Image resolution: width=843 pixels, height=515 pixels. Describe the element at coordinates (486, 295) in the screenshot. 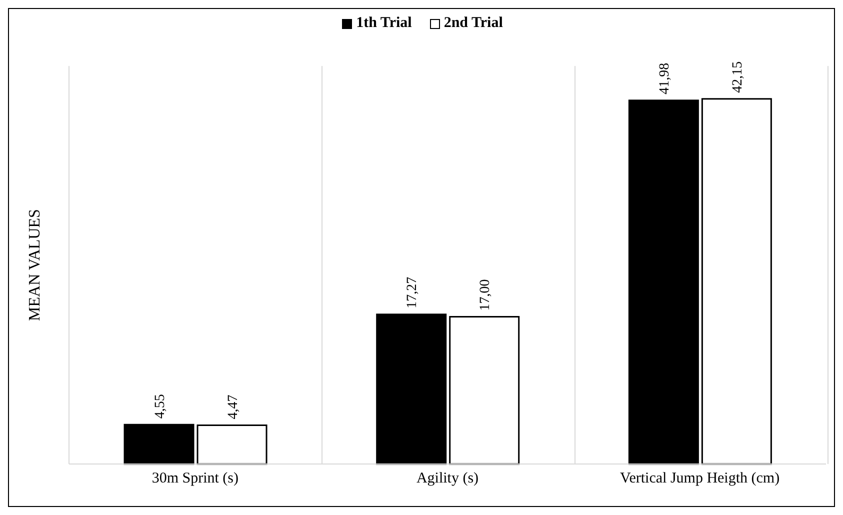

I see `data-label: 17,00` at that location.